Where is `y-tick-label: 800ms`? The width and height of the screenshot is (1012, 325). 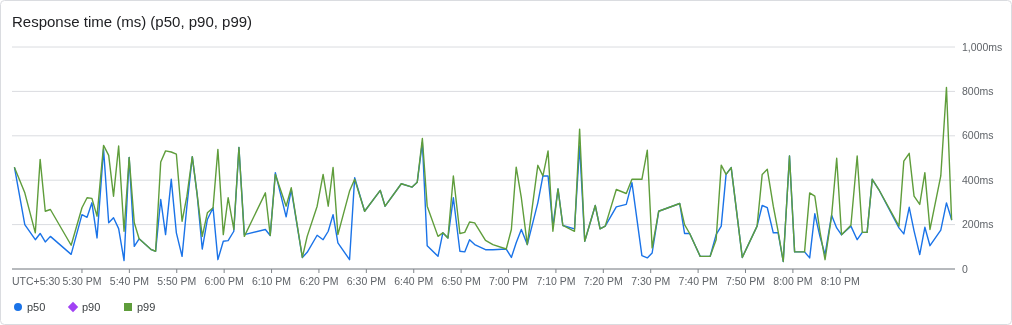
y-tick-label: 800ms is located at coordinates (978, 91).